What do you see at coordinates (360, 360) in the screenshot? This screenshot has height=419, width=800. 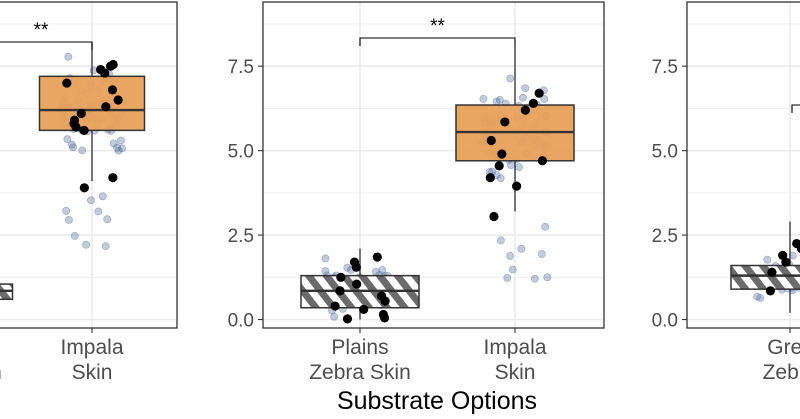 I see `x-category-label: Plains Zebra Skin` at bounding box center [360, 360].